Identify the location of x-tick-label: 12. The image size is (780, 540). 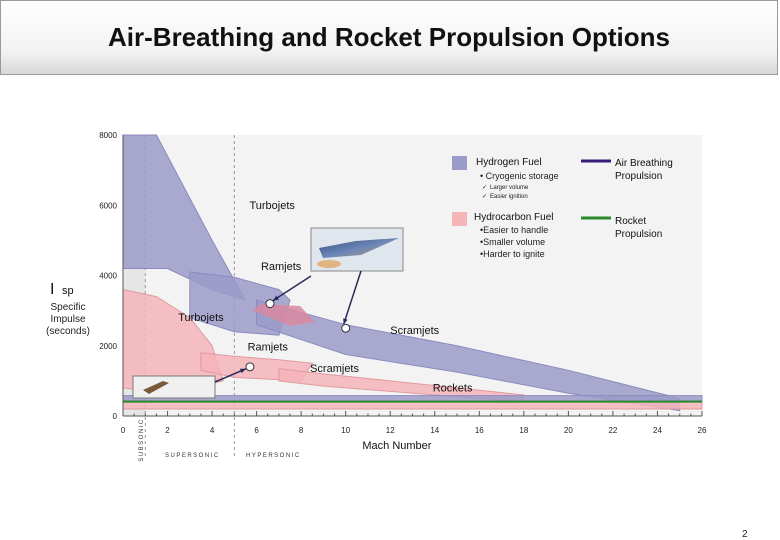
(390, 430).